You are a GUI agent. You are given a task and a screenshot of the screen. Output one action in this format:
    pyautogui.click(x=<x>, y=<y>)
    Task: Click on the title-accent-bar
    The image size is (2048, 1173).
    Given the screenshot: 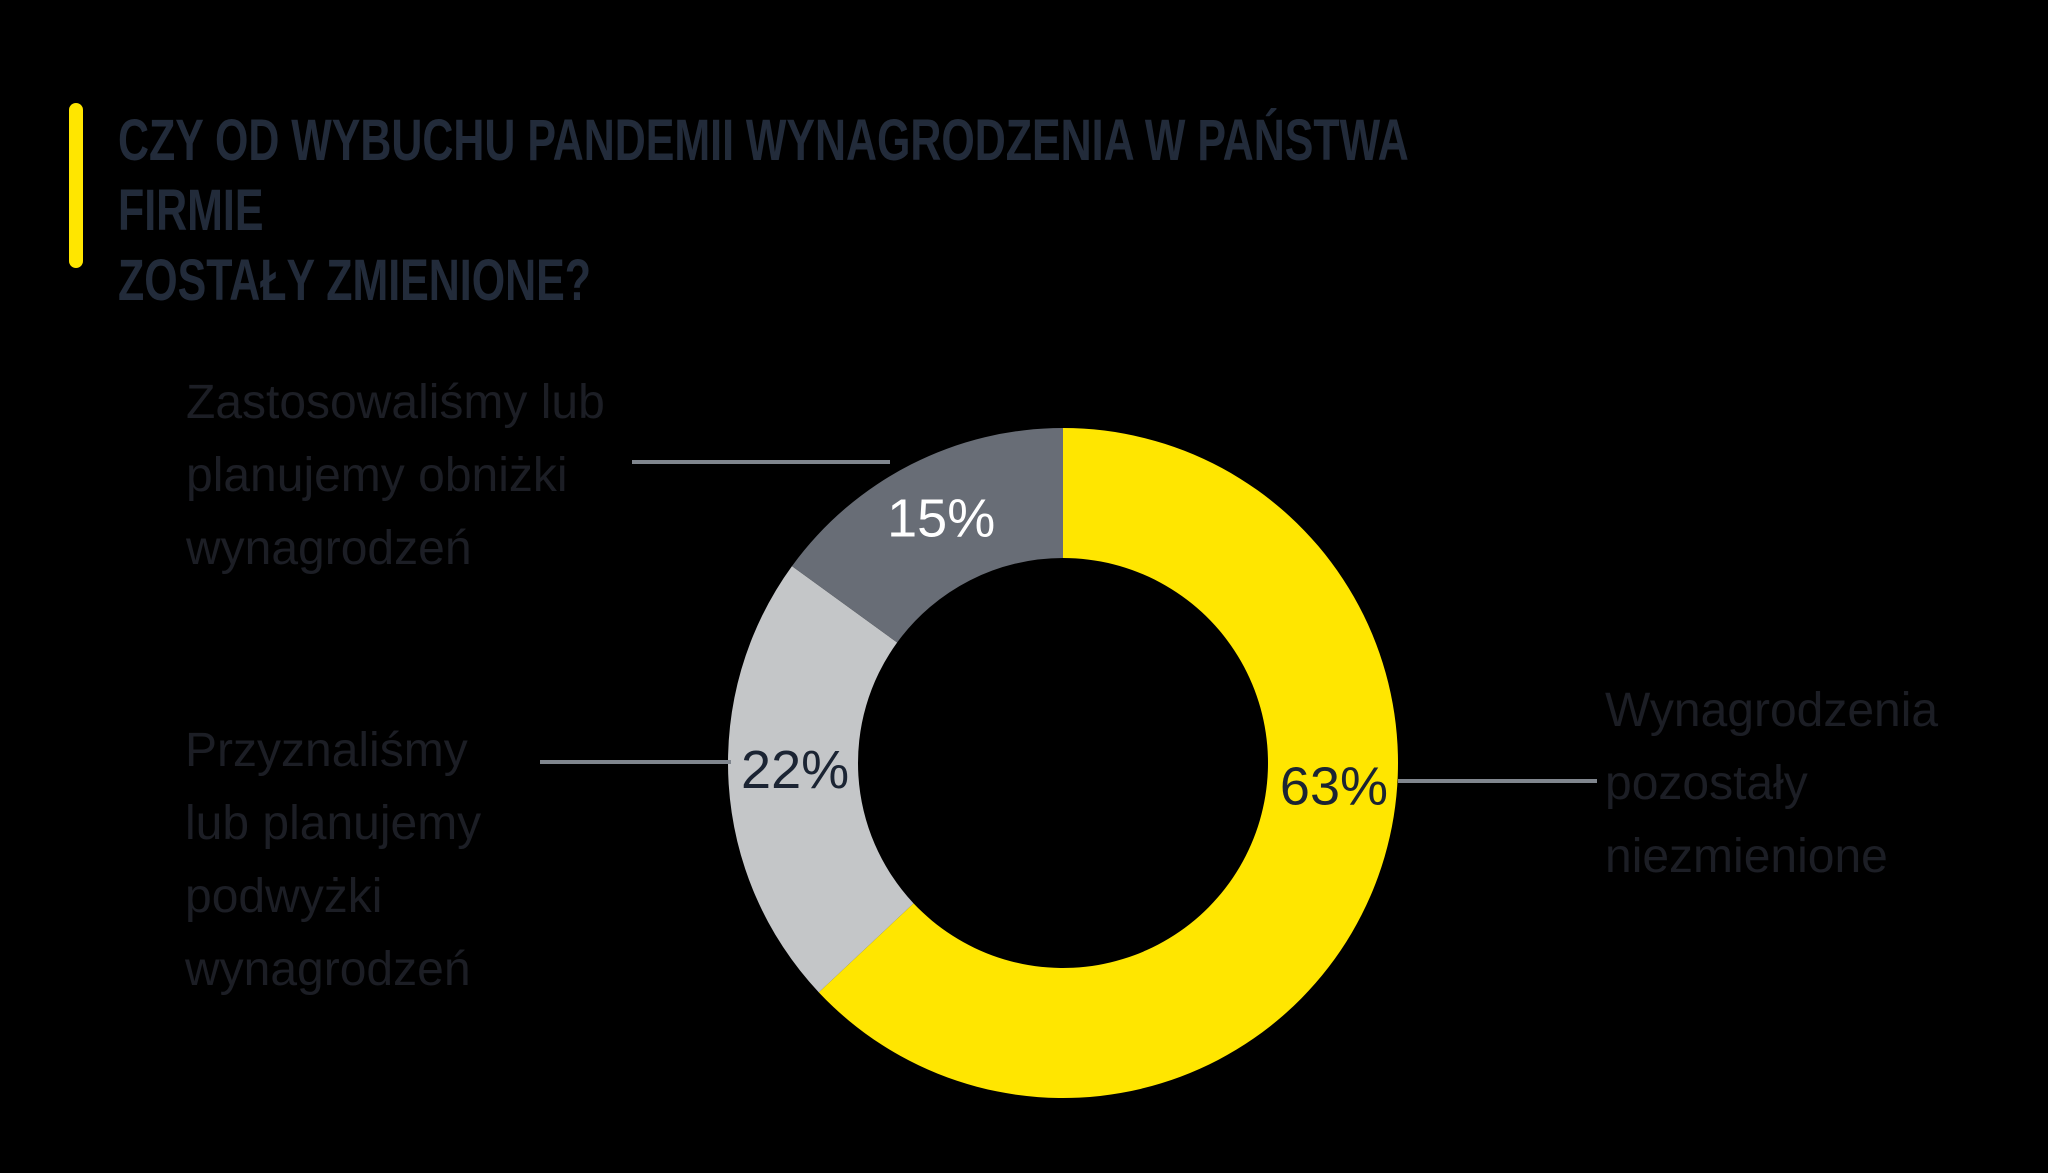 What is the action you would take?
    pyautogui.click(x=76, y=185)
    